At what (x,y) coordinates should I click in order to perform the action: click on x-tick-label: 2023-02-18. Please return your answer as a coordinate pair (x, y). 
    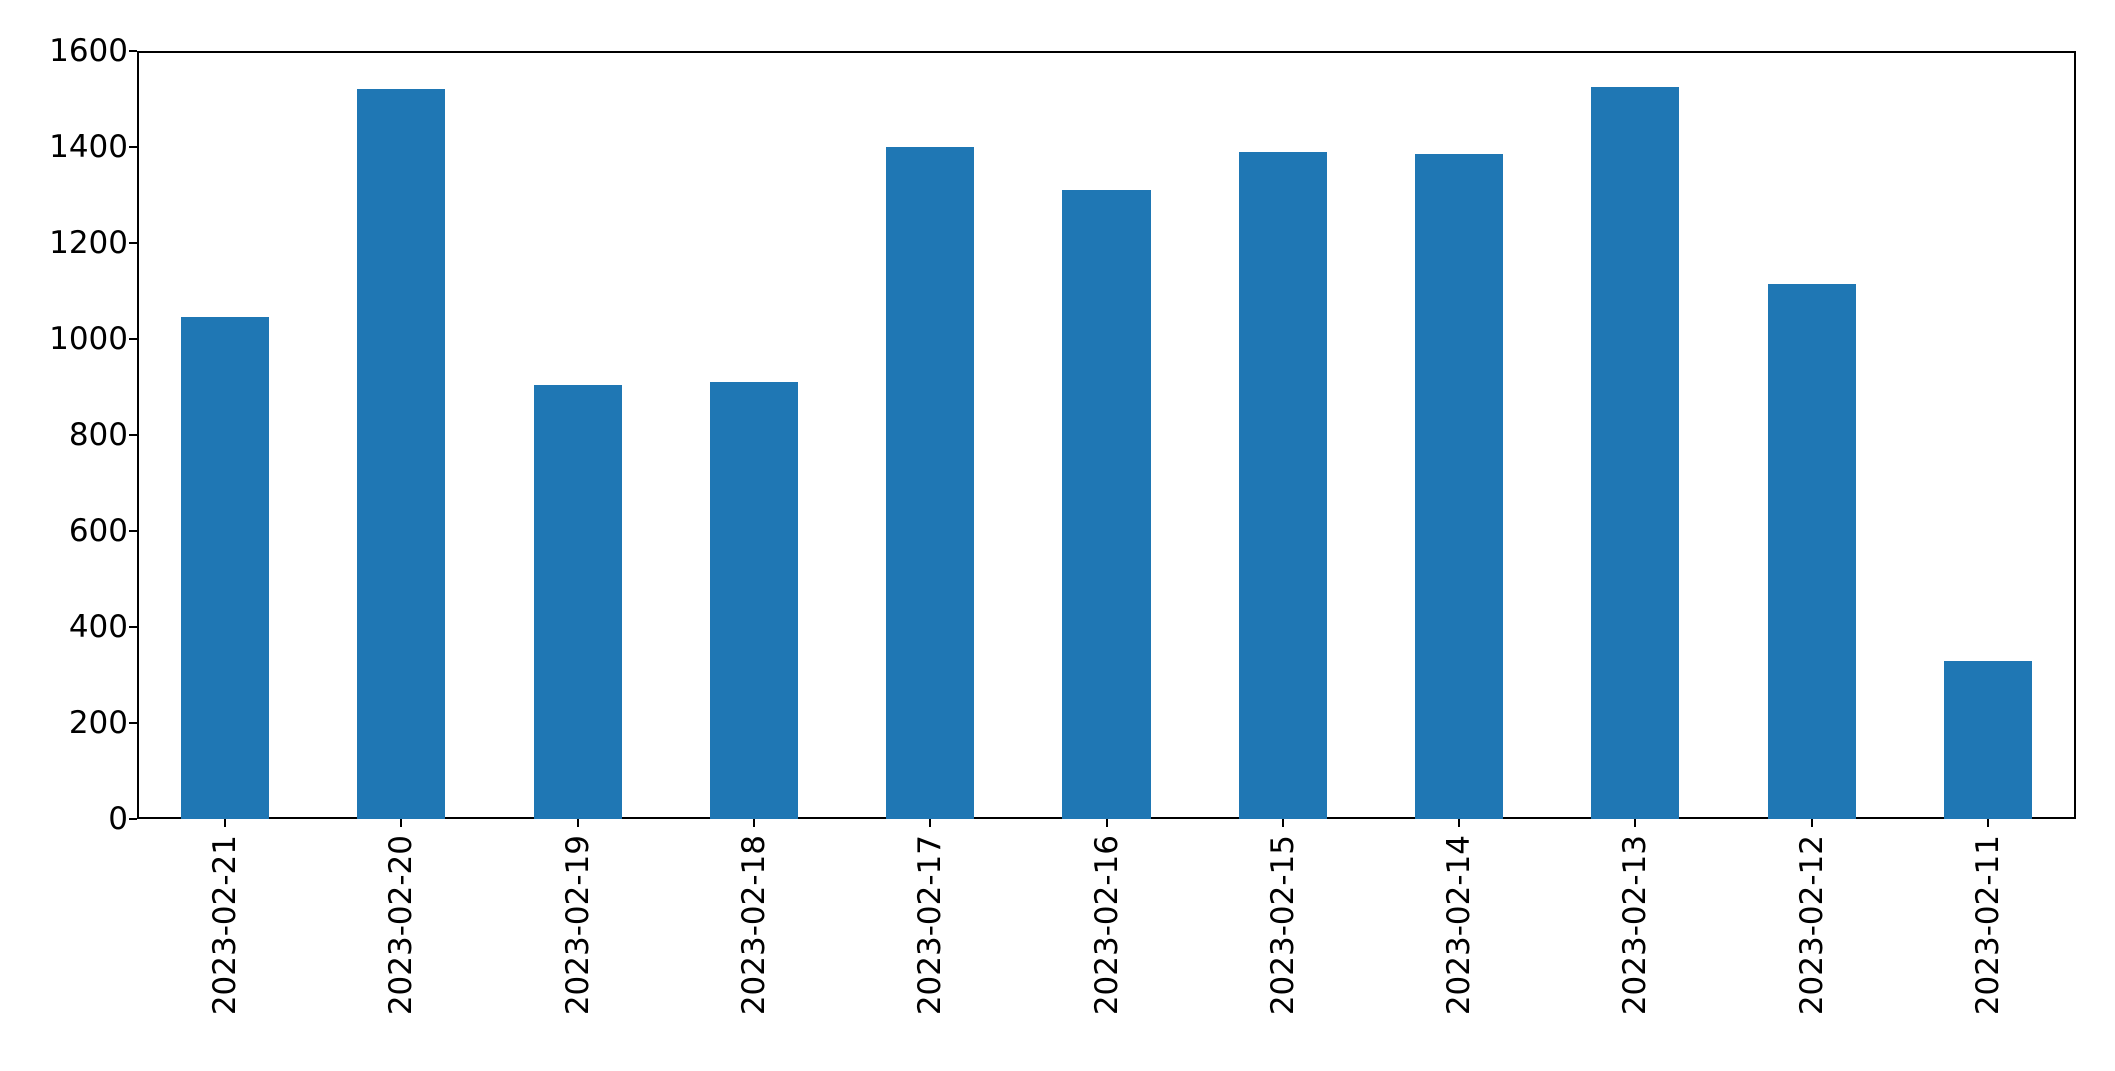
    Looking at the image, I should click on (753, 925).